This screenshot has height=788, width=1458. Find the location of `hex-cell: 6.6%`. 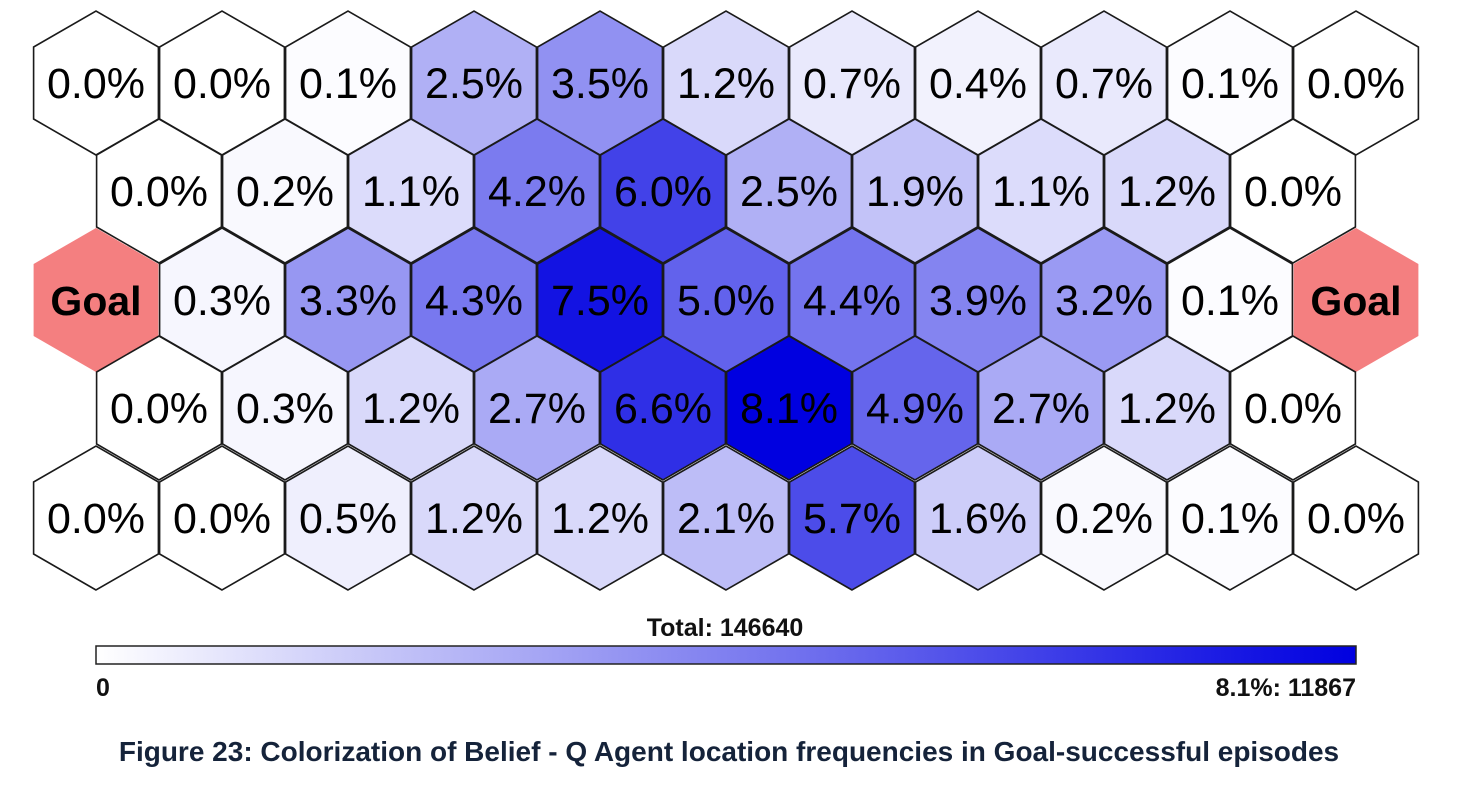

hex-cell: 6.6% is located at coordinates (663, 408).